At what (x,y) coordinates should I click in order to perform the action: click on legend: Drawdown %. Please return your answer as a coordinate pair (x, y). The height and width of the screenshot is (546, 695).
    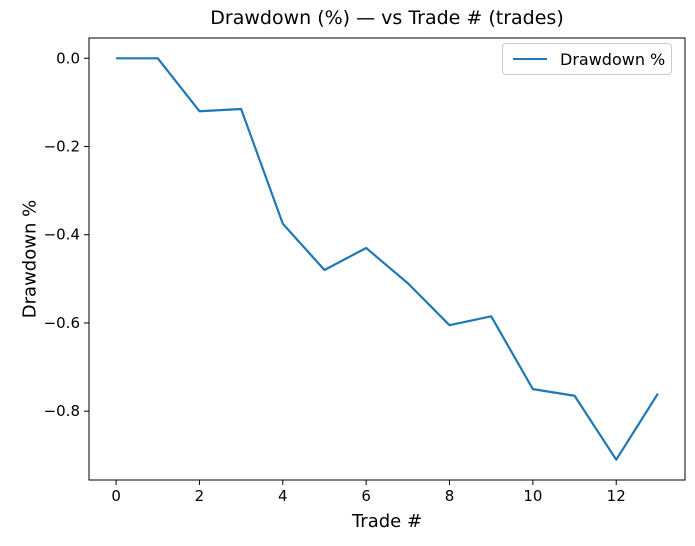
    Looking at the image, I should click on (587, 59).